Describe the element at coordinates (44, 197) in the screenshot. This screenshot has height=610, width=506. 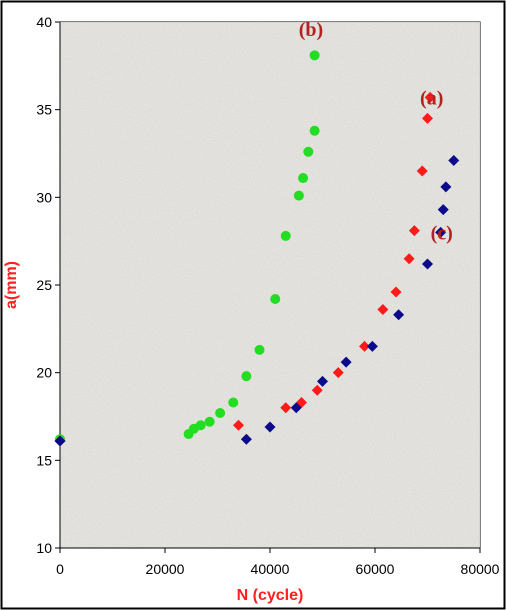
I see `y-tick-label: 30` at that location.